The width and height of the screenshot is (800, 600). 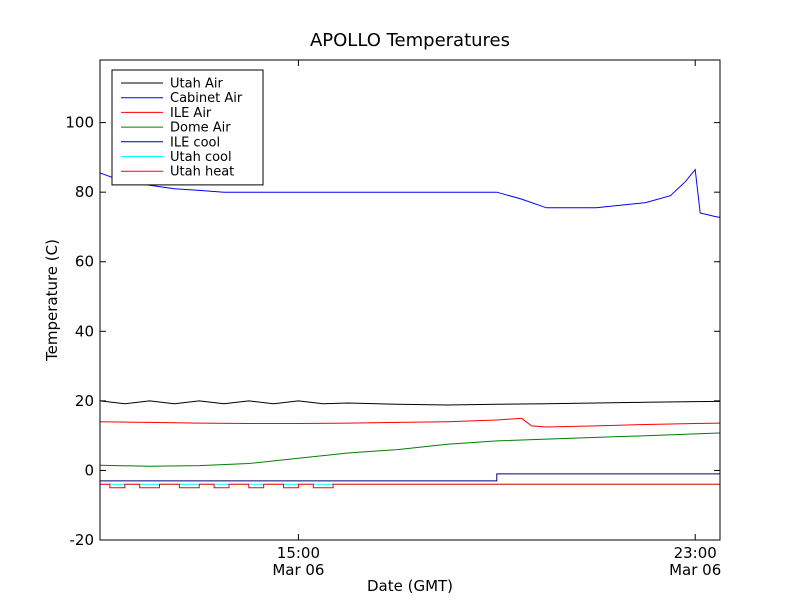 What do you see at coordinates (410, 449) in the screenshot?
I see `series-line-dome-air` at bounding box center [410, 449].